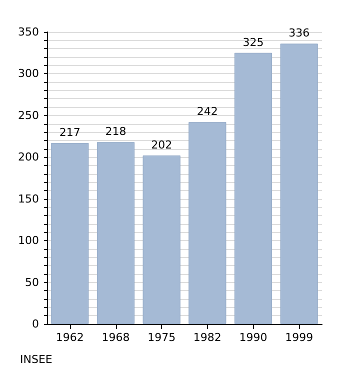  What do you see at coordinates (161, 145) in the screenshot?
I see `data-label: 202` at bounding box center [161, 145].